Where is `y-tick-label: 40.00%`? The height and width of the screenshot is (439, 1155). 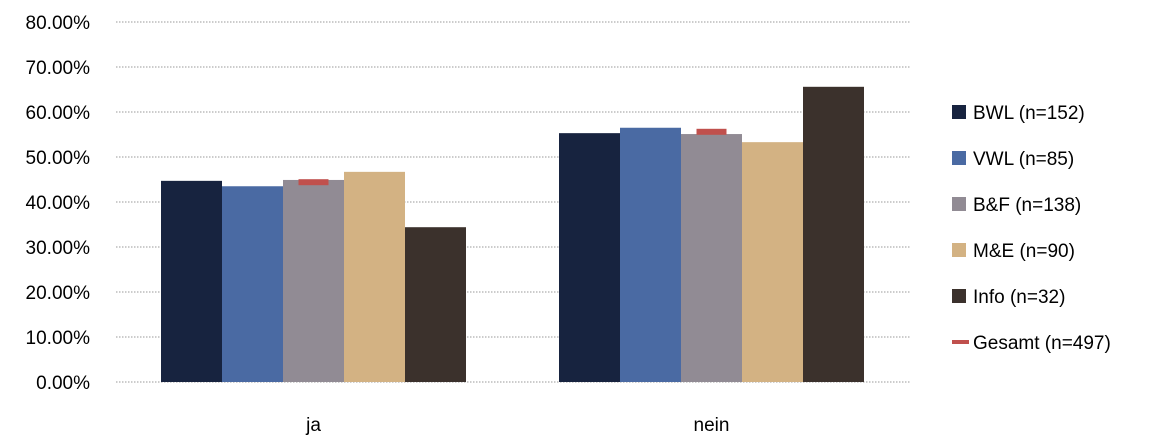 y-tick-label: 40.00% is located at coordinates (58, 203).